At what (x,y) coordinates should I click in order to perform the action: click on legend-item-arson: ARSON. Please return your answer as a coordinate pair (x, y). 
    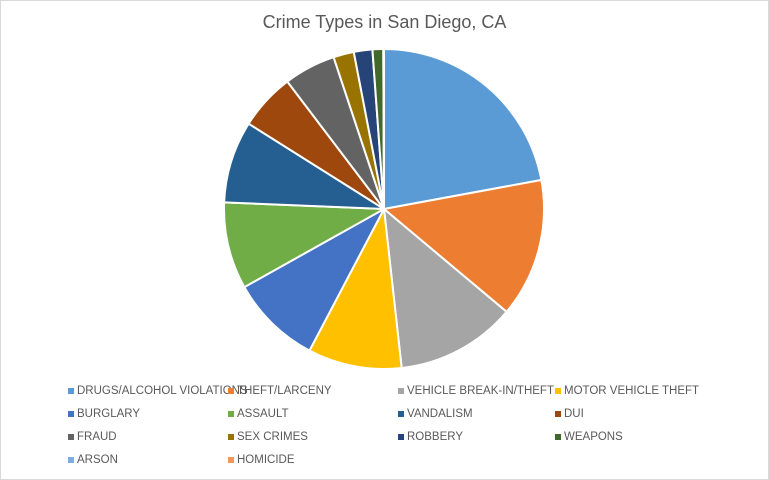
    Looking at the image, I should click on (93, 460).